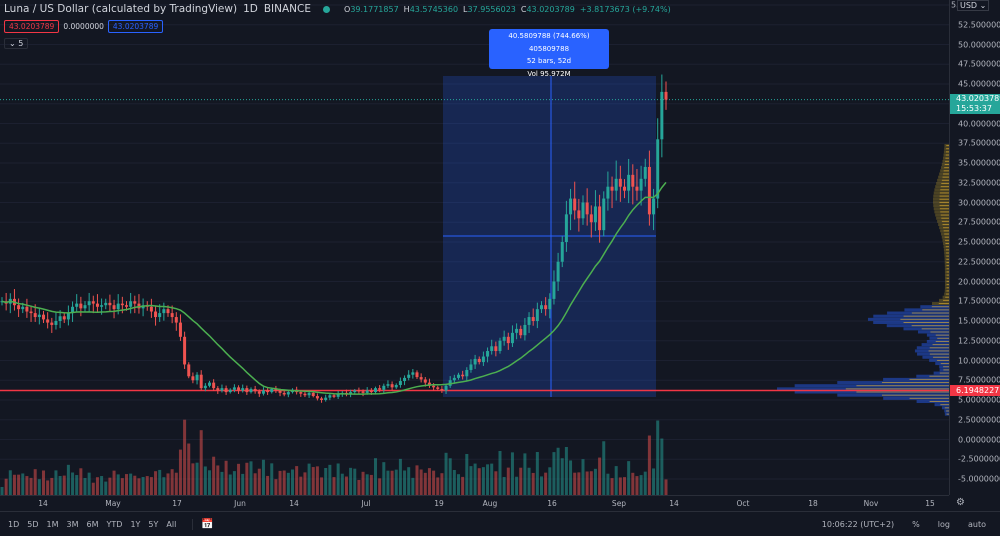 This screenshot has width=1000, height=536. I want to click on settings-gear-icon: ⚙, so click(960, 502).